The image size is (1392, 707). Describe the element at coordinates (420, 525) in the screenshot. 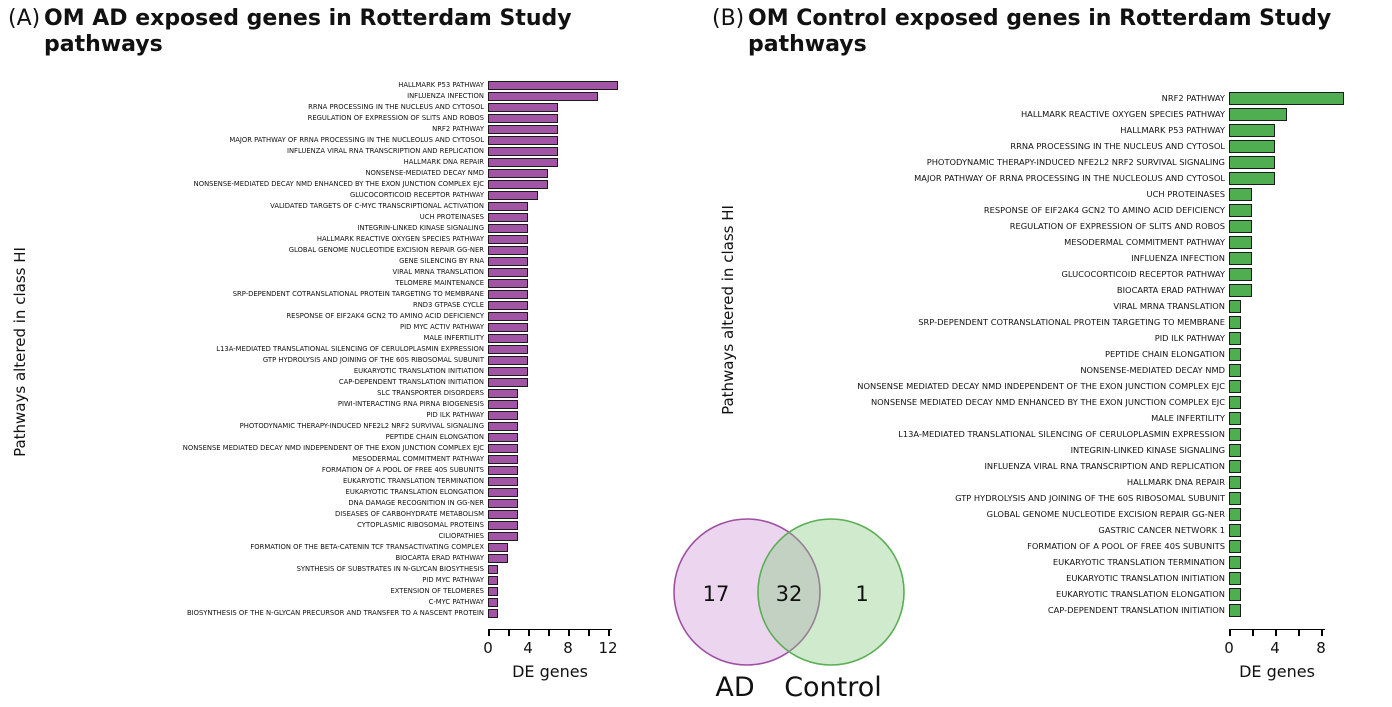

I see `pathway-label: CYTOPLASMIC RIBOSOMAL PROTEINS` at that location.